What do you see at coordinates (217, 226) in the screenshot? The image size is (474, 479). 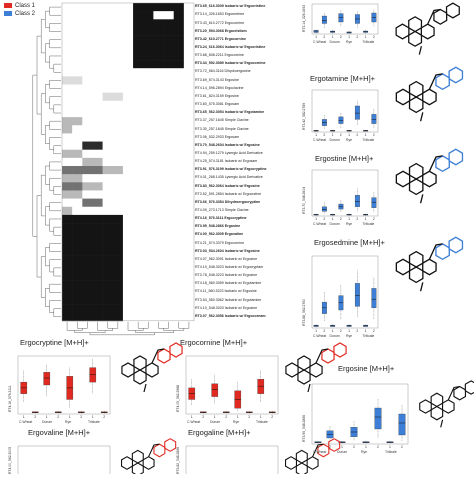 I see `heatmap-row-label: RT3.95_548.2866 Ergosine` at bounding box center [217, 226].